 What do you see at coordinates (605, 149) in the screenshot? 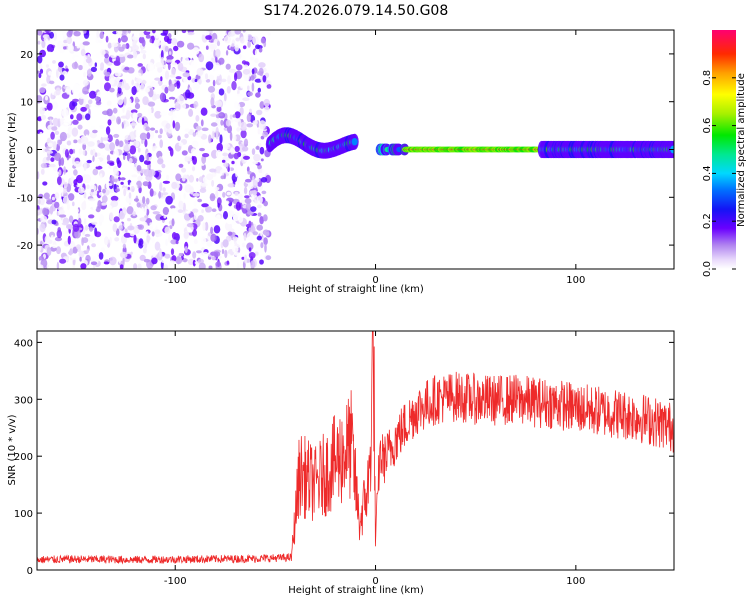
I see `spectrogram-region-broadened-line` at bounding box center [605, 149].